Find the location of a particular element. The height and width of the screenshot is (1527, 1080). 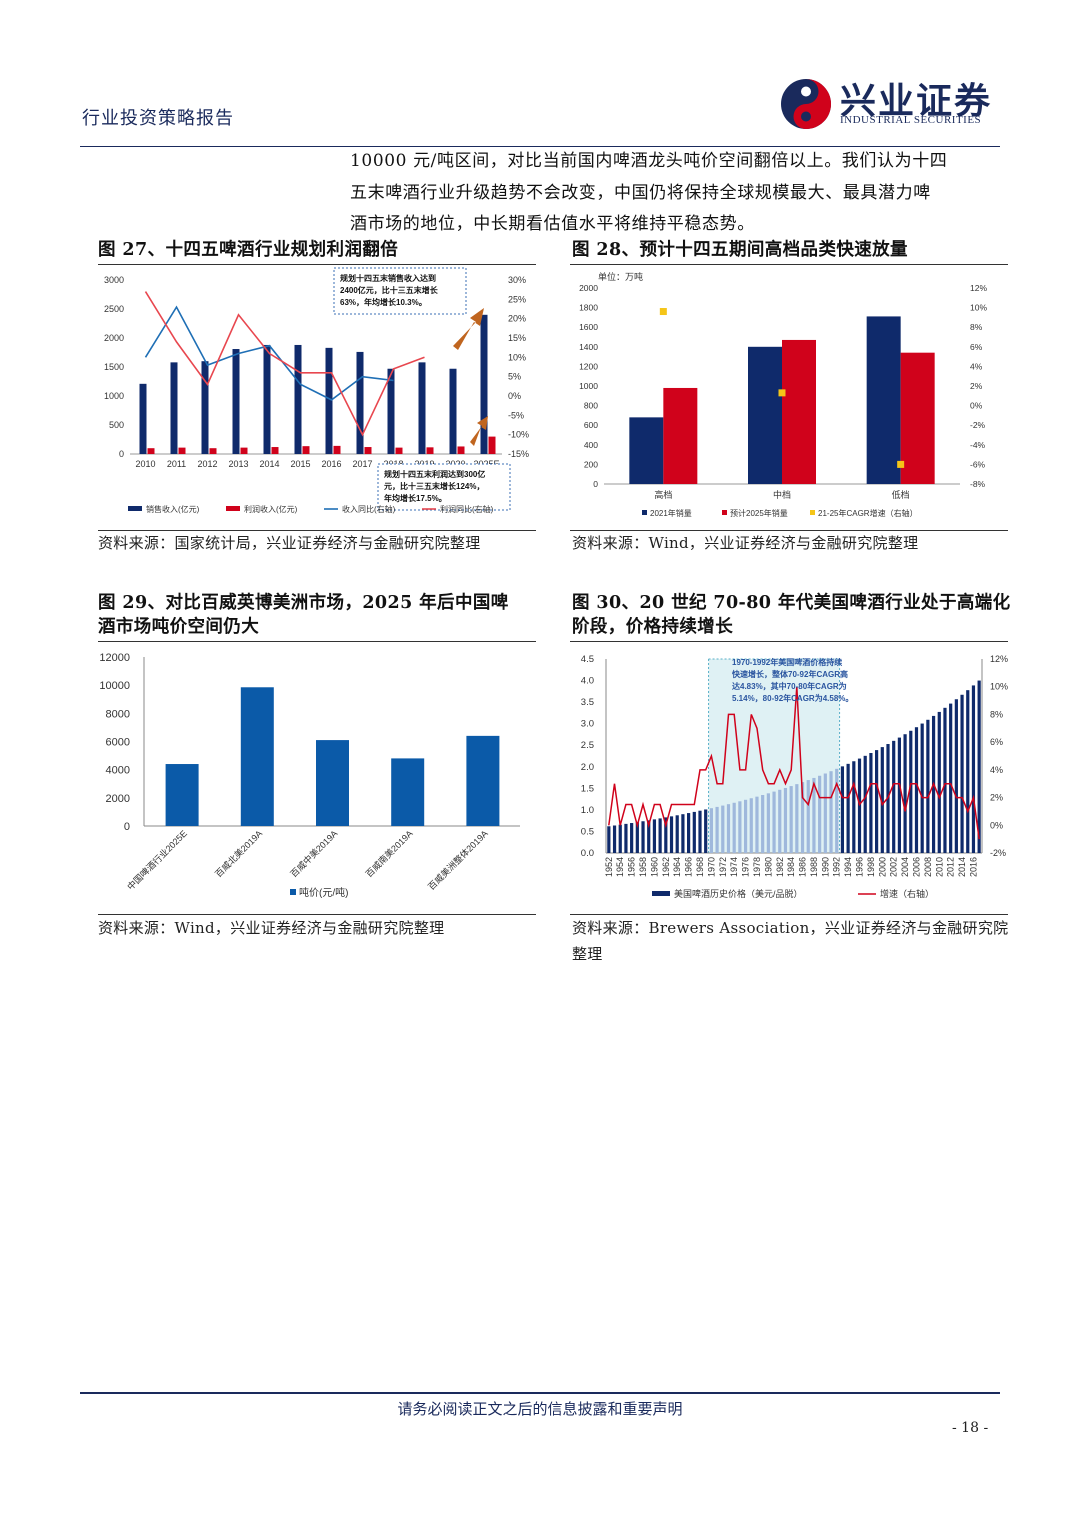

y-left-tick-label: 0.5 is located at coordinates (587, 831).